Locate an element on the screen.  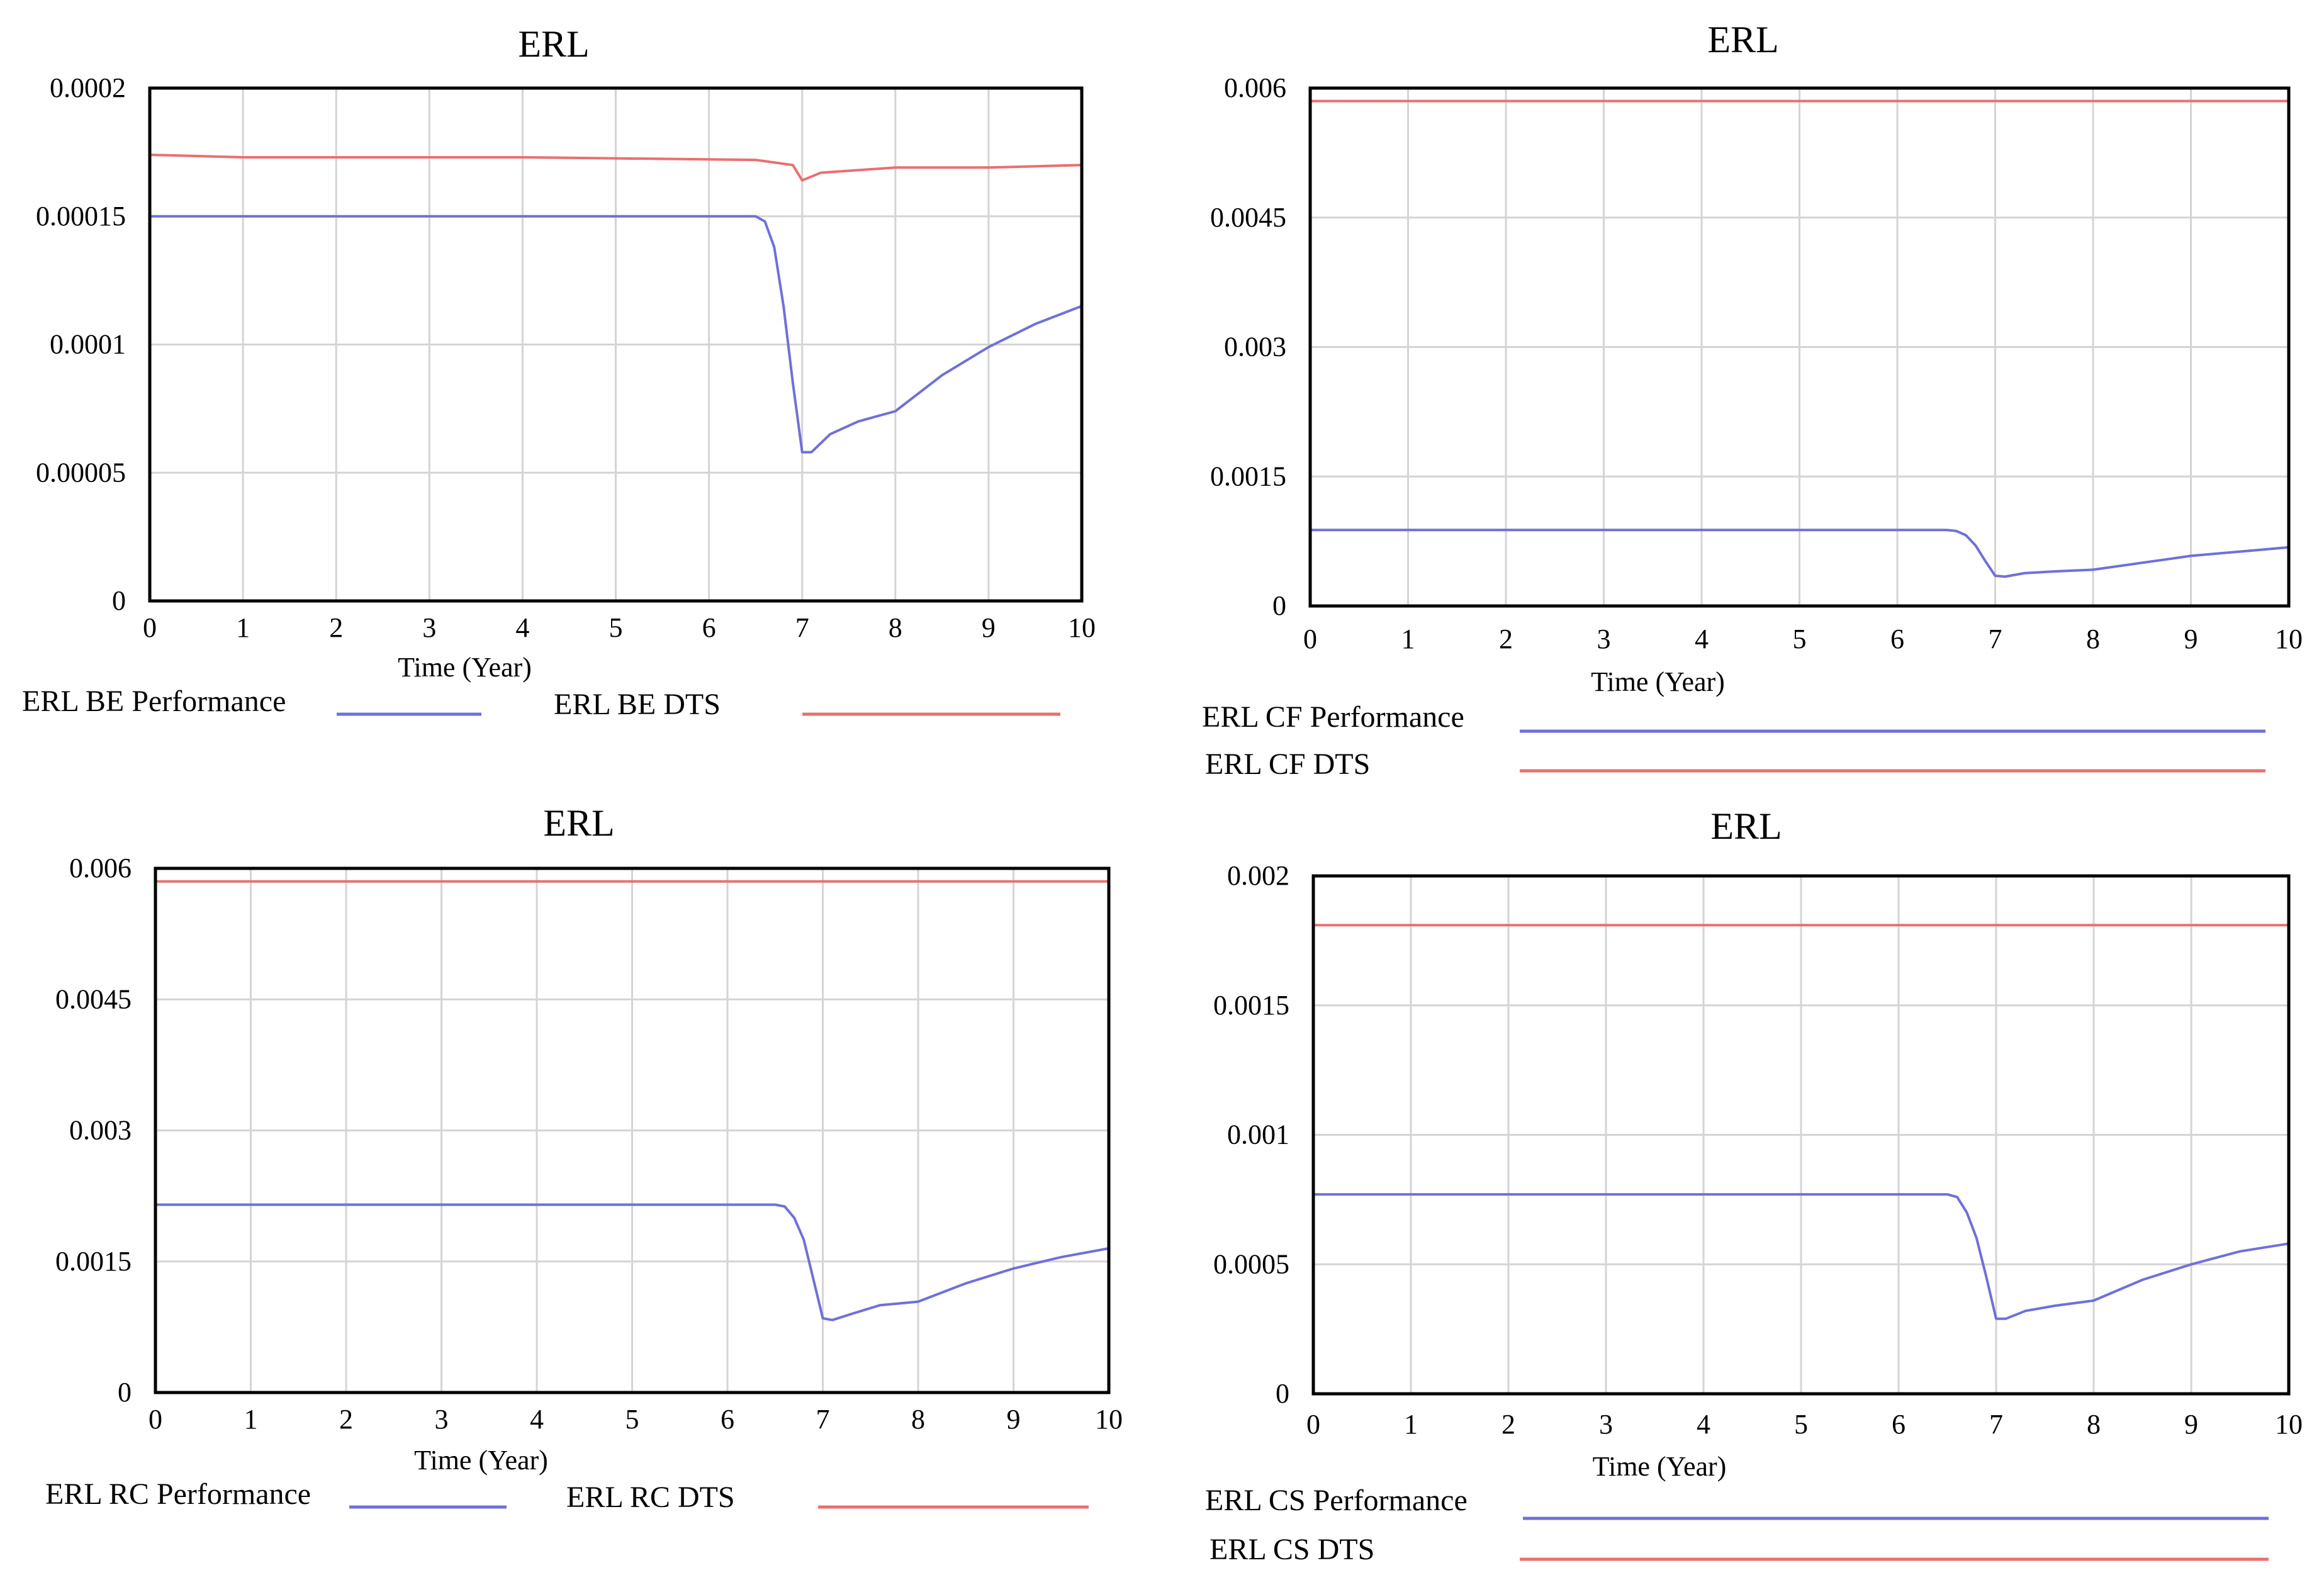
series-line-dts is located at coordinates (616, 168).